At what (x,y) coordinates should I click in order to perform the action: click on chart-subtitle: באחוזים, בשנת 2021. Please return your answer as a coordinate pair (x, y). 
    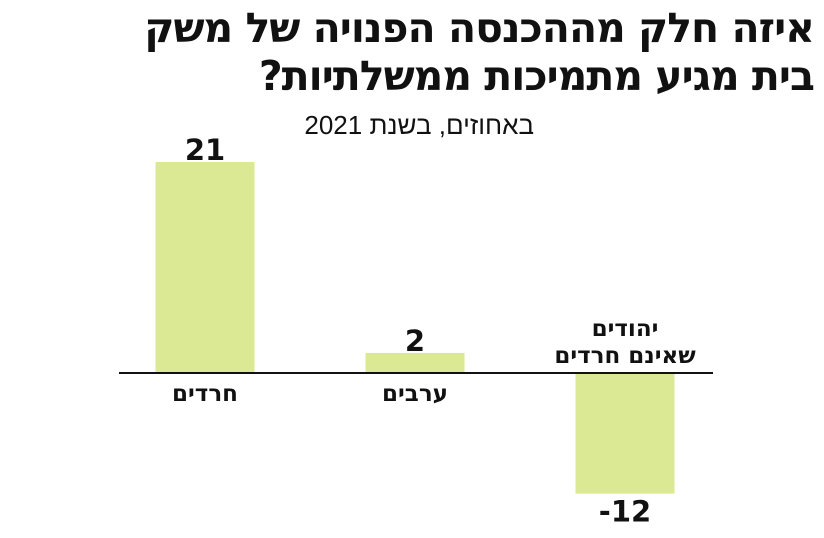
    Looking at the image, I should click on (419, 125).